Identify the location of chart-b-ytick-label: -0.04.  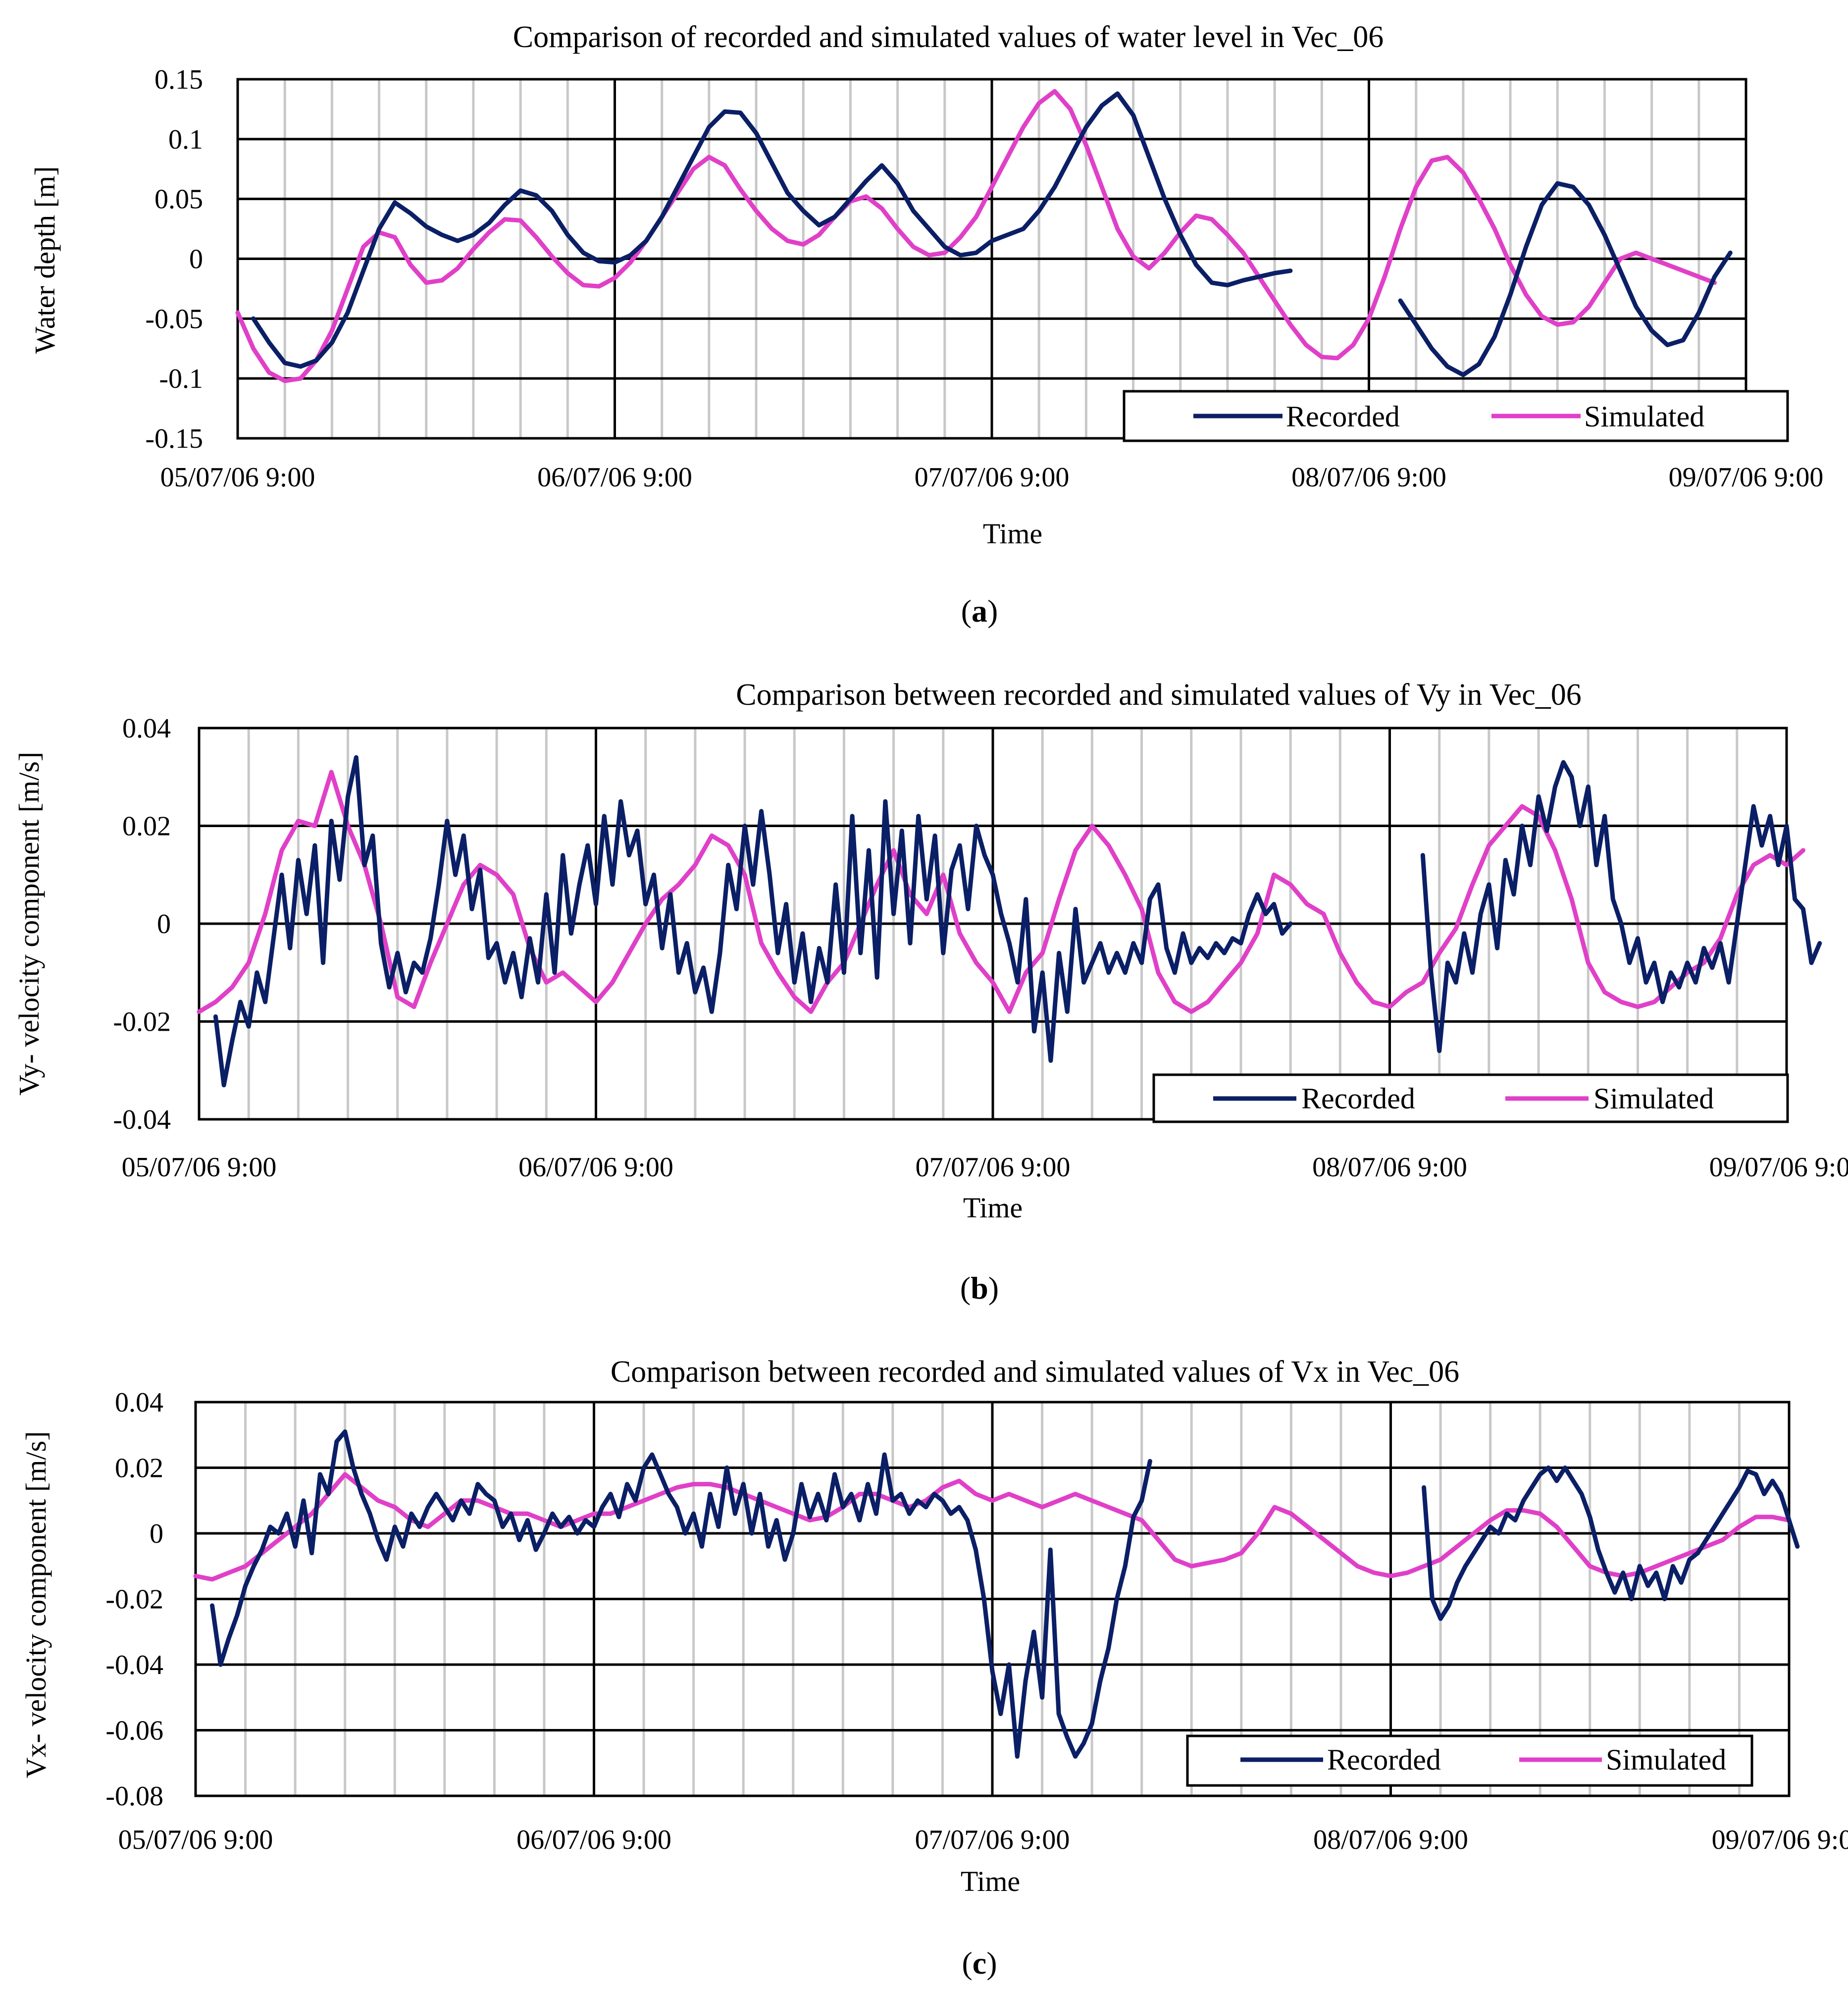
(142, 1119).